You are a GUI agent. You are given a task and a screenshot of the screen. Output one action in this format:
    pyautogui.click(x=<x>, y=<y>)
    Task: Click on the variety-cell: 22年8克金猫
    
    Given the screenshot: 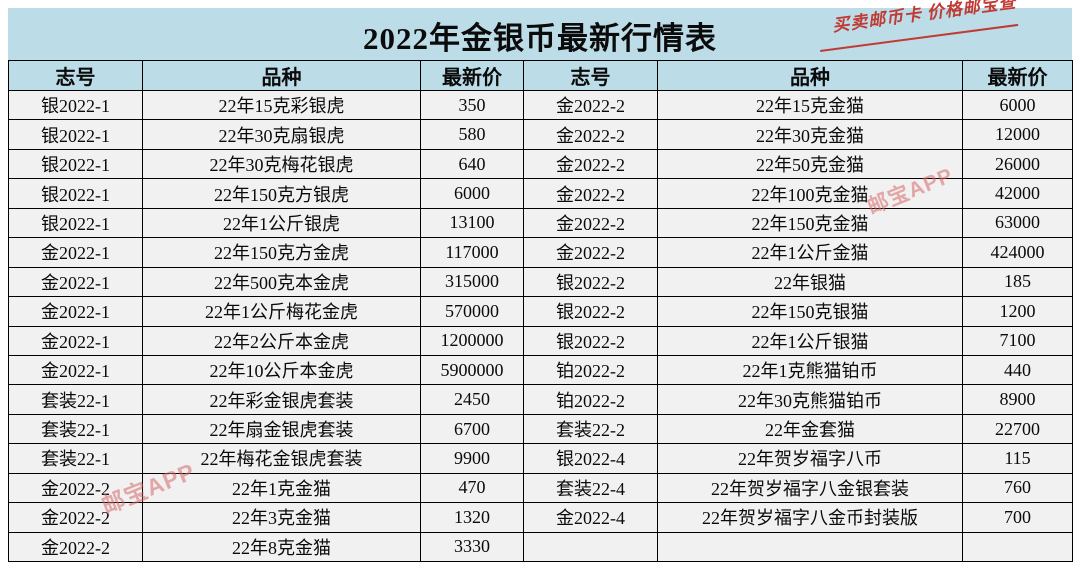 What is the action you would take?
    pyautogui.click(x=281, y=547)
    